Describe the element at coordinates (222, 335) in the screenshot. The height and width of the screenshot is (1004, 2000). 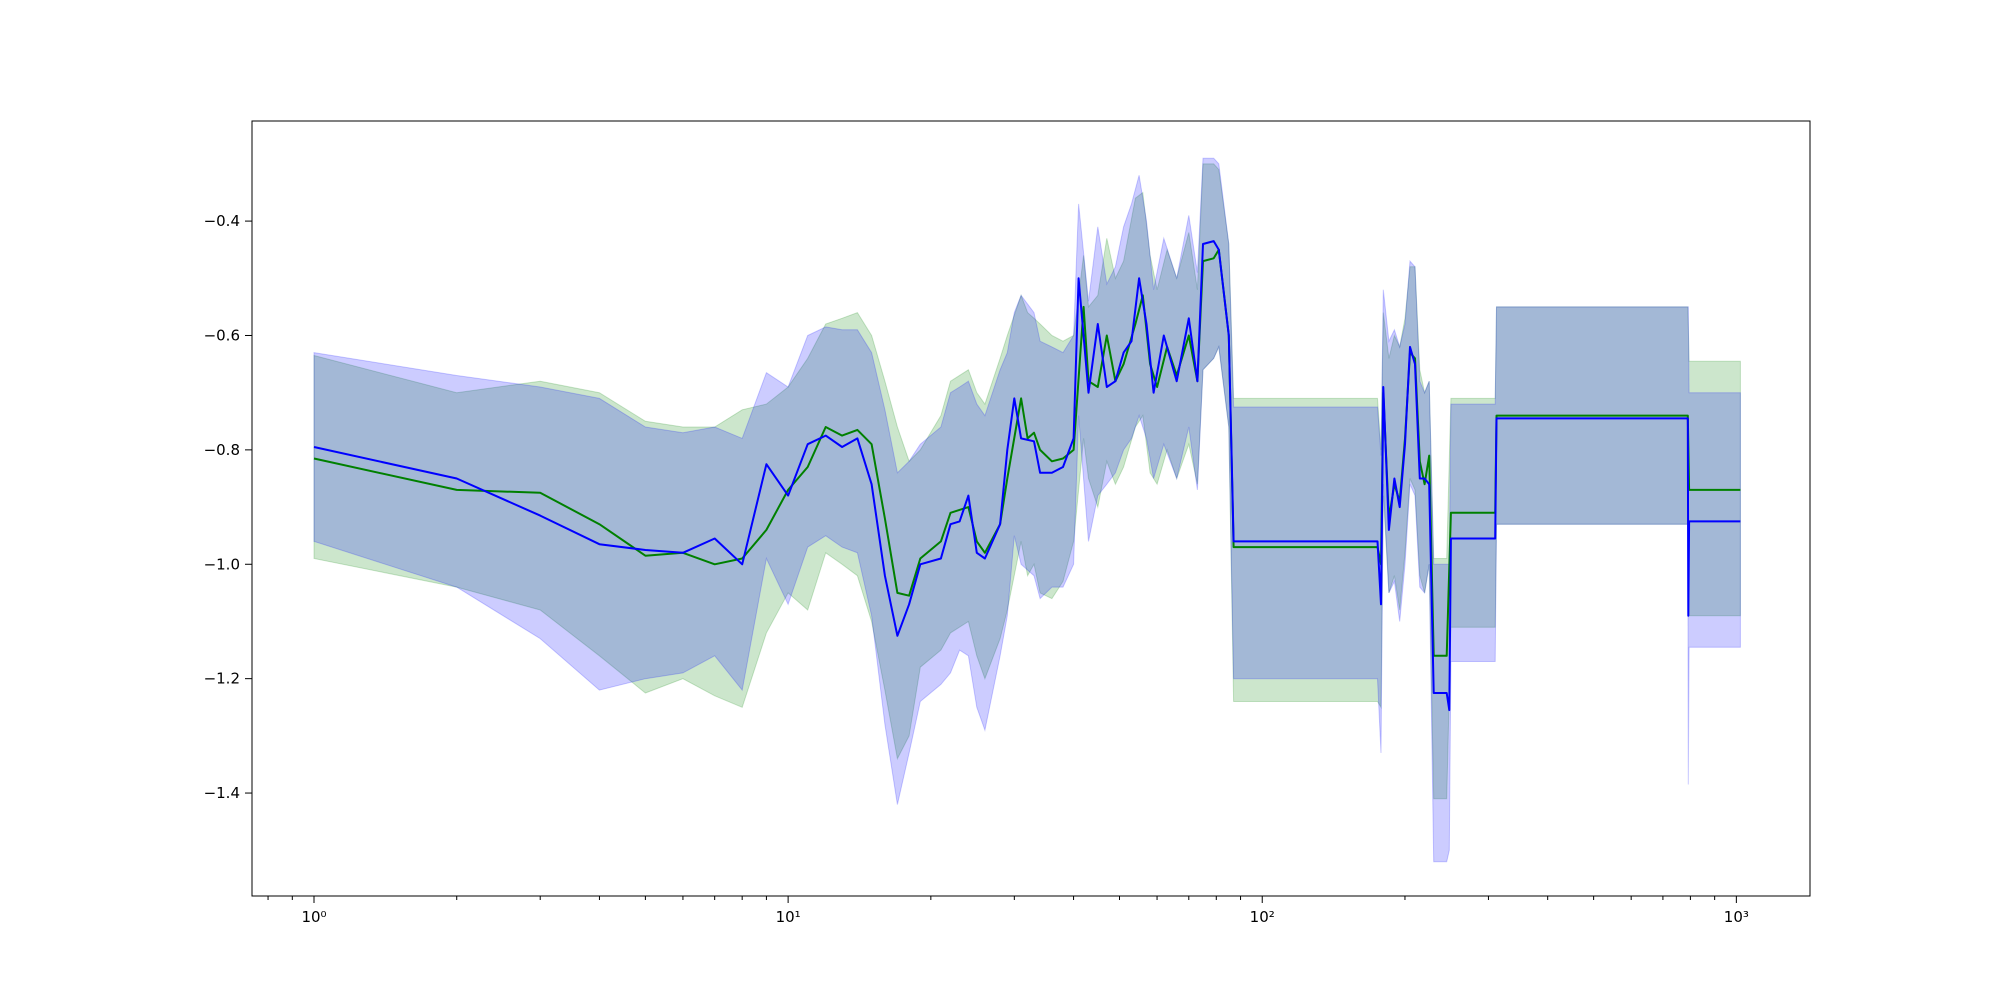
I see `y-tick-label: −0.6` at that location.